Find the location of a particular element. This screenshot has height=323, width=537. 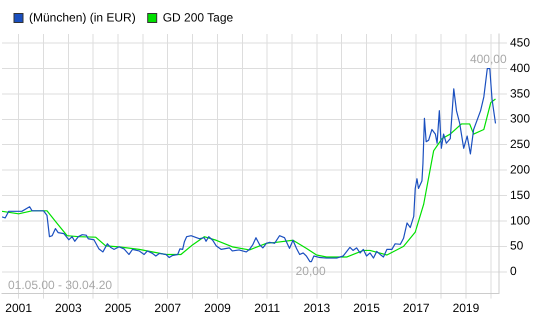

y-tick-label: 0 is located at coordinates (513, 271).